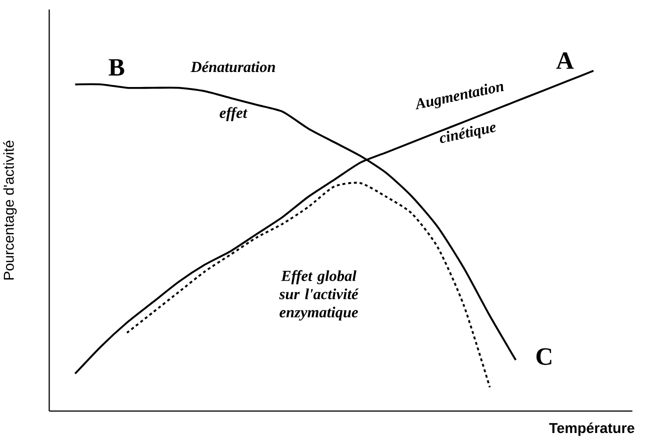 The width and height of the screenshot is (664, 447). What do you see at coordinates (460, 113) in the screenshot?
I see `annotation: Augmentation cinétique` at bounding box center [460, 113].